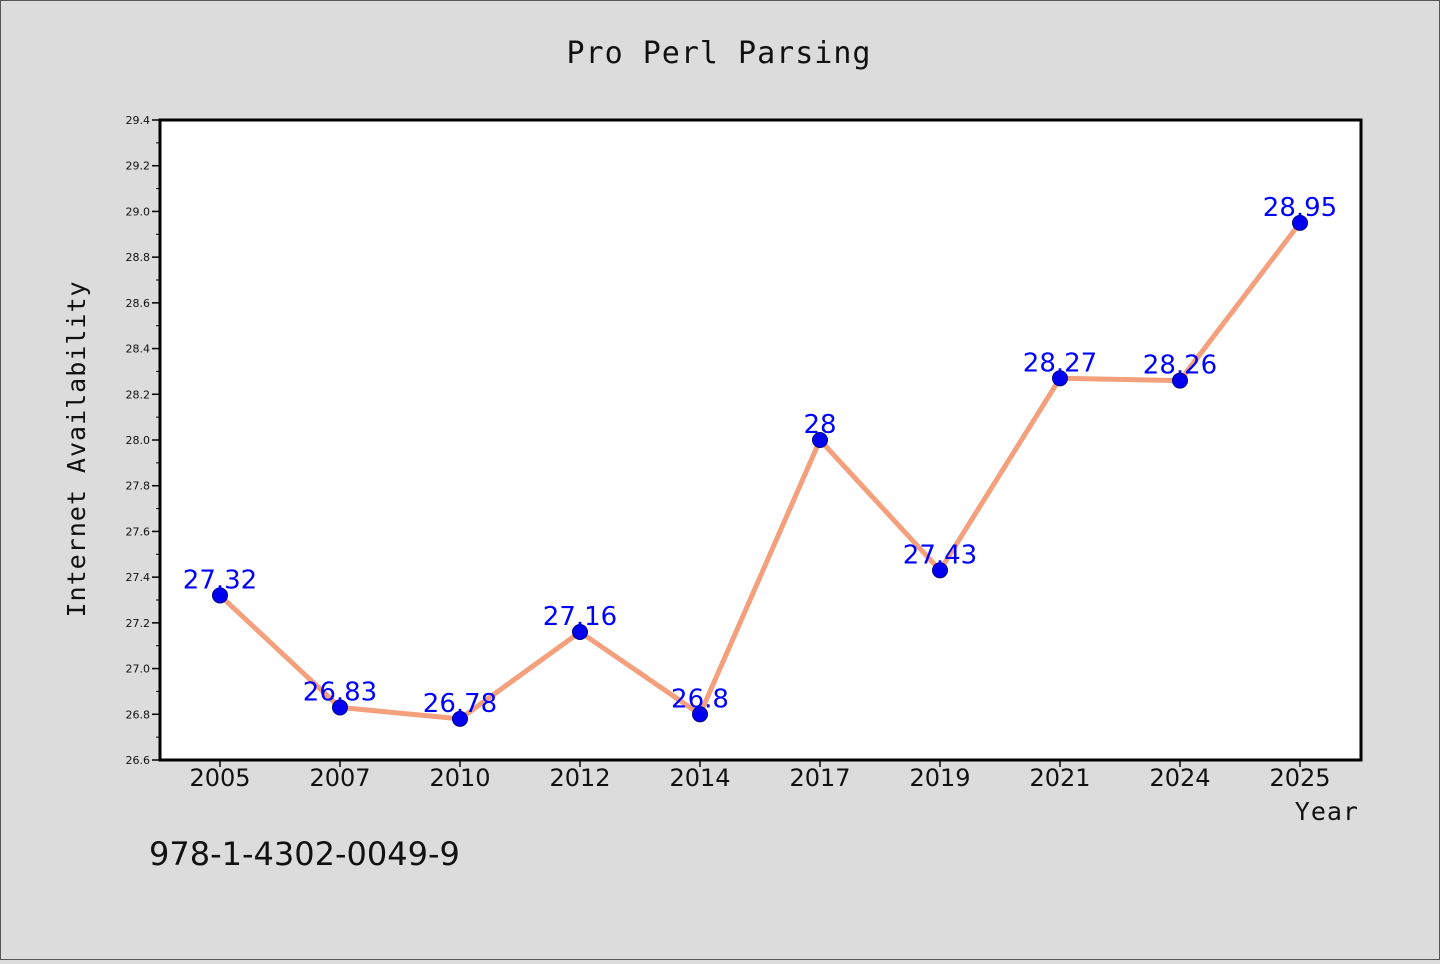  Describe the element at coordinates (699, 778) in the screenshot. I see `x-tick-label: 2014` at that location.